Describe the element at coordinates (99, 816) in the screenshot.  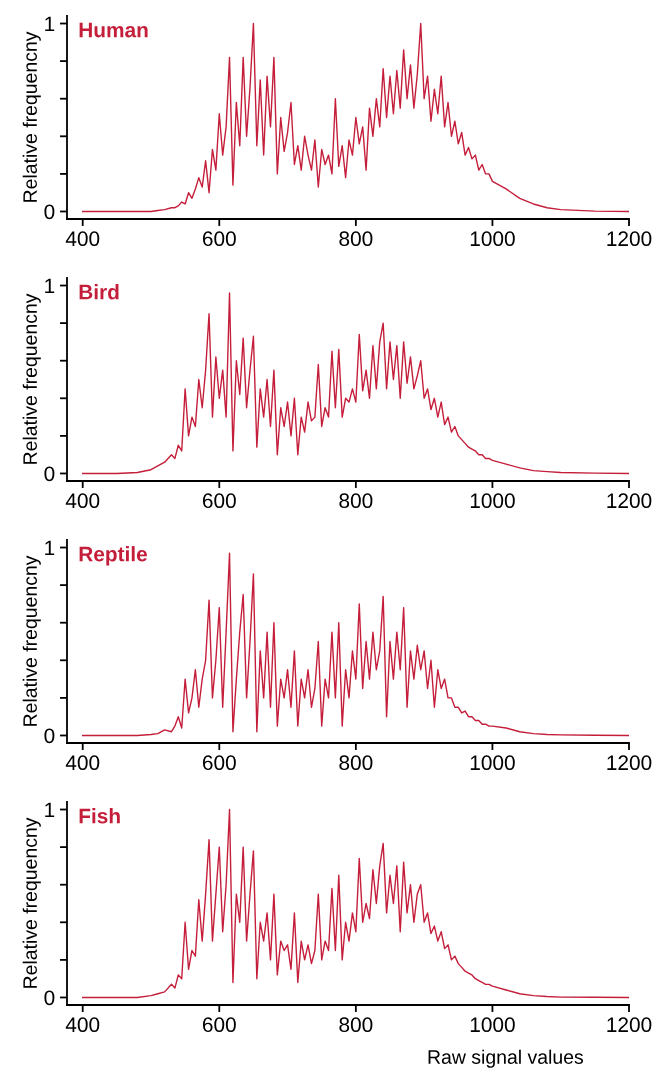
I see `chart-title: Fish` at that location.